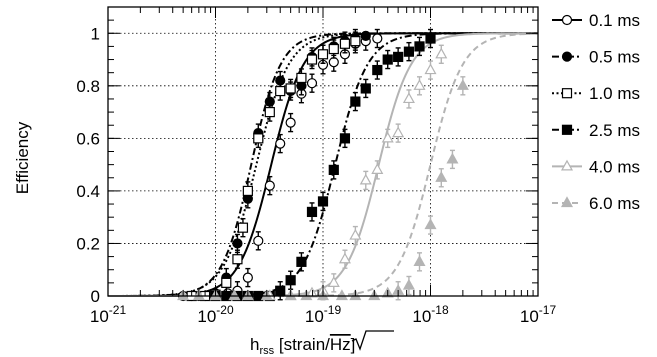 This screenshot has width=657, height=357. I want to click on y-tick-label: 1, so click(95, 33).